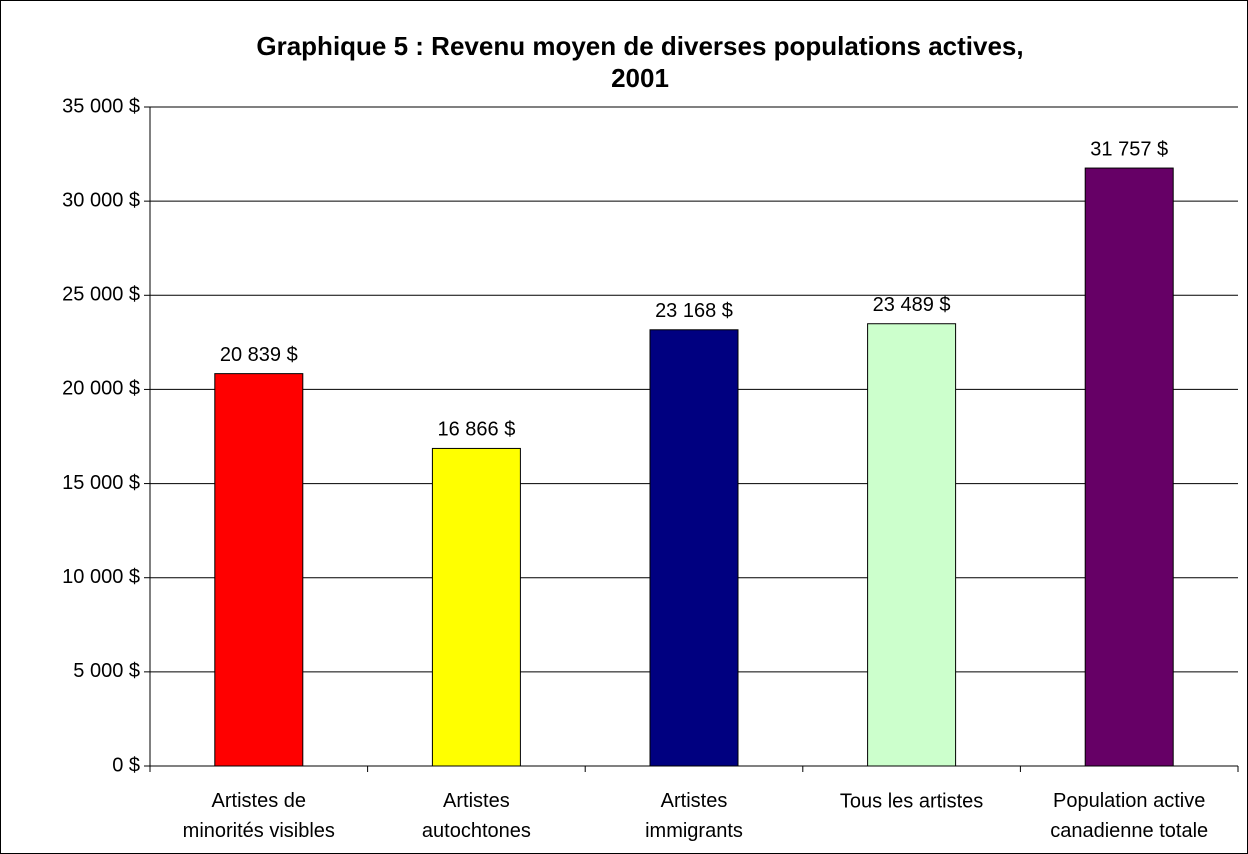 This screenshot has width=1248, height=854. What do you see at coordinates (101, 295) in the screenshot?
I see `y-tick-label: 25 000 $` at bounding box center [101, 295].